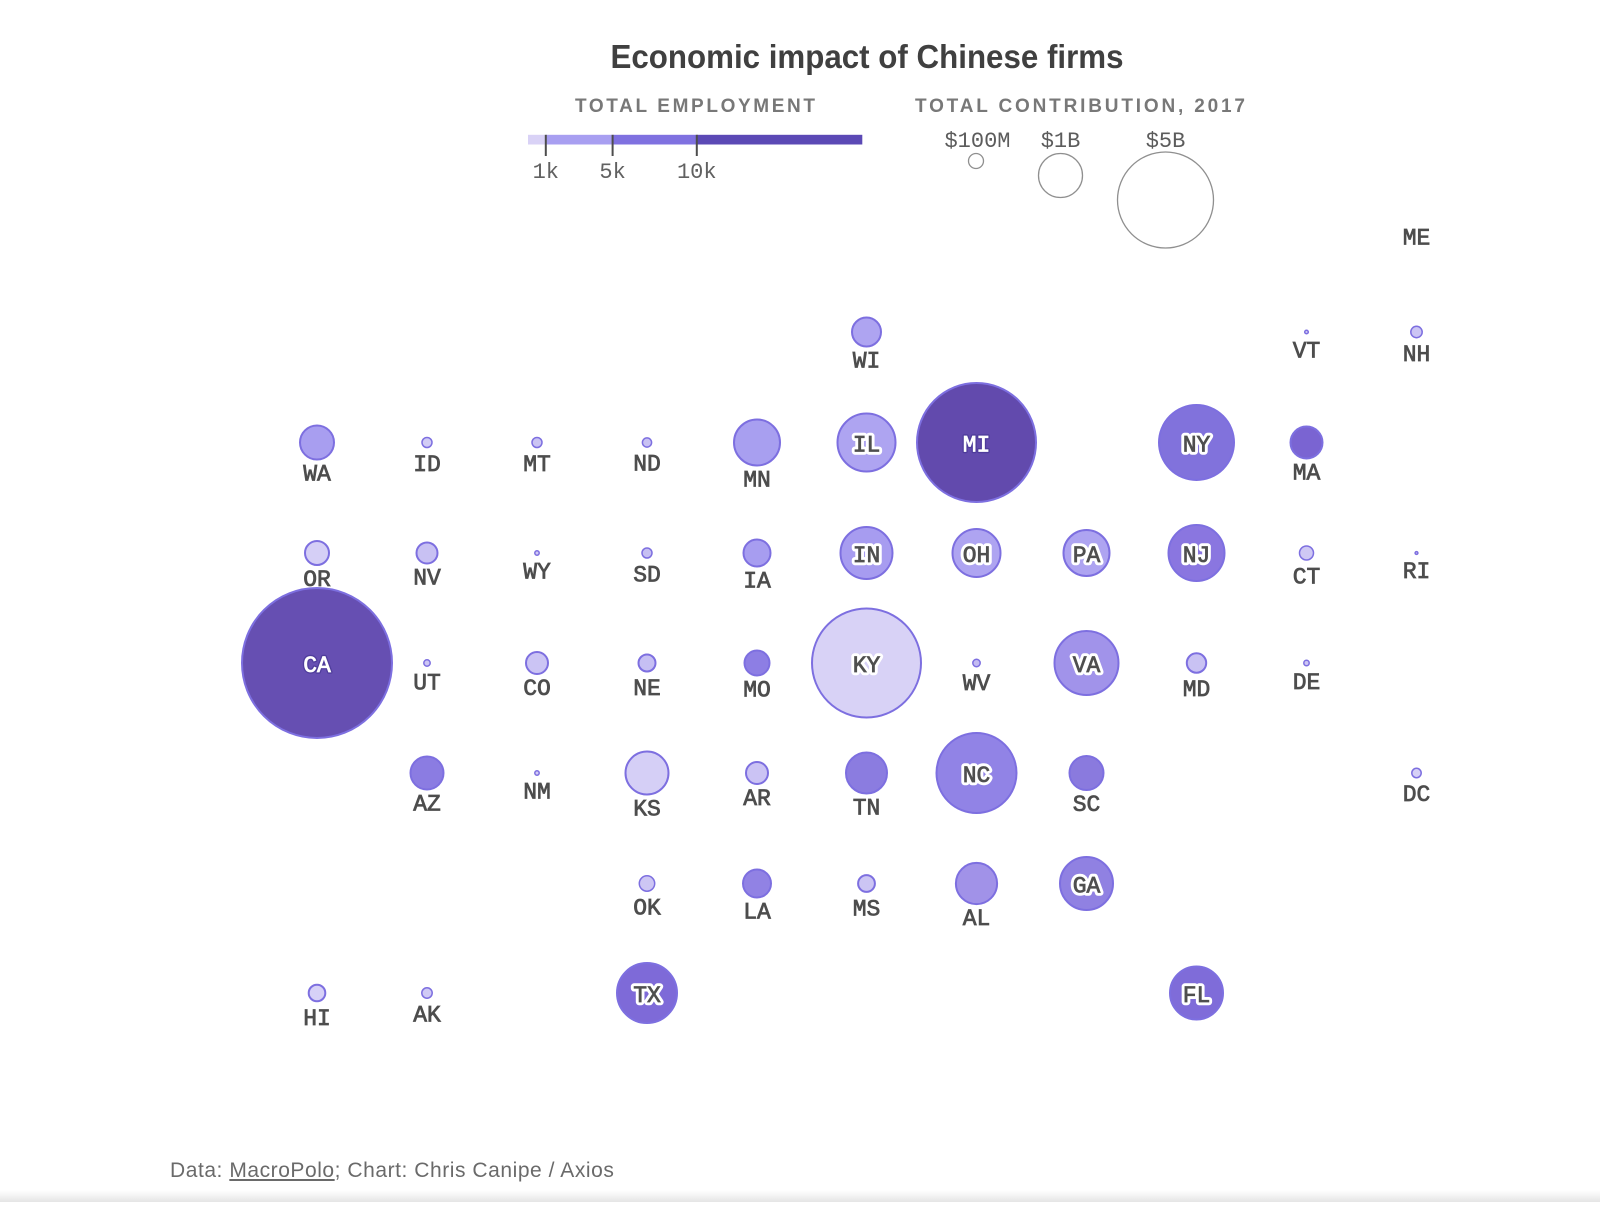  What do you see at coordinates (1307, 683) in the screenshot?
I see `svg-text: DE` at bounding box center [1307, 683].